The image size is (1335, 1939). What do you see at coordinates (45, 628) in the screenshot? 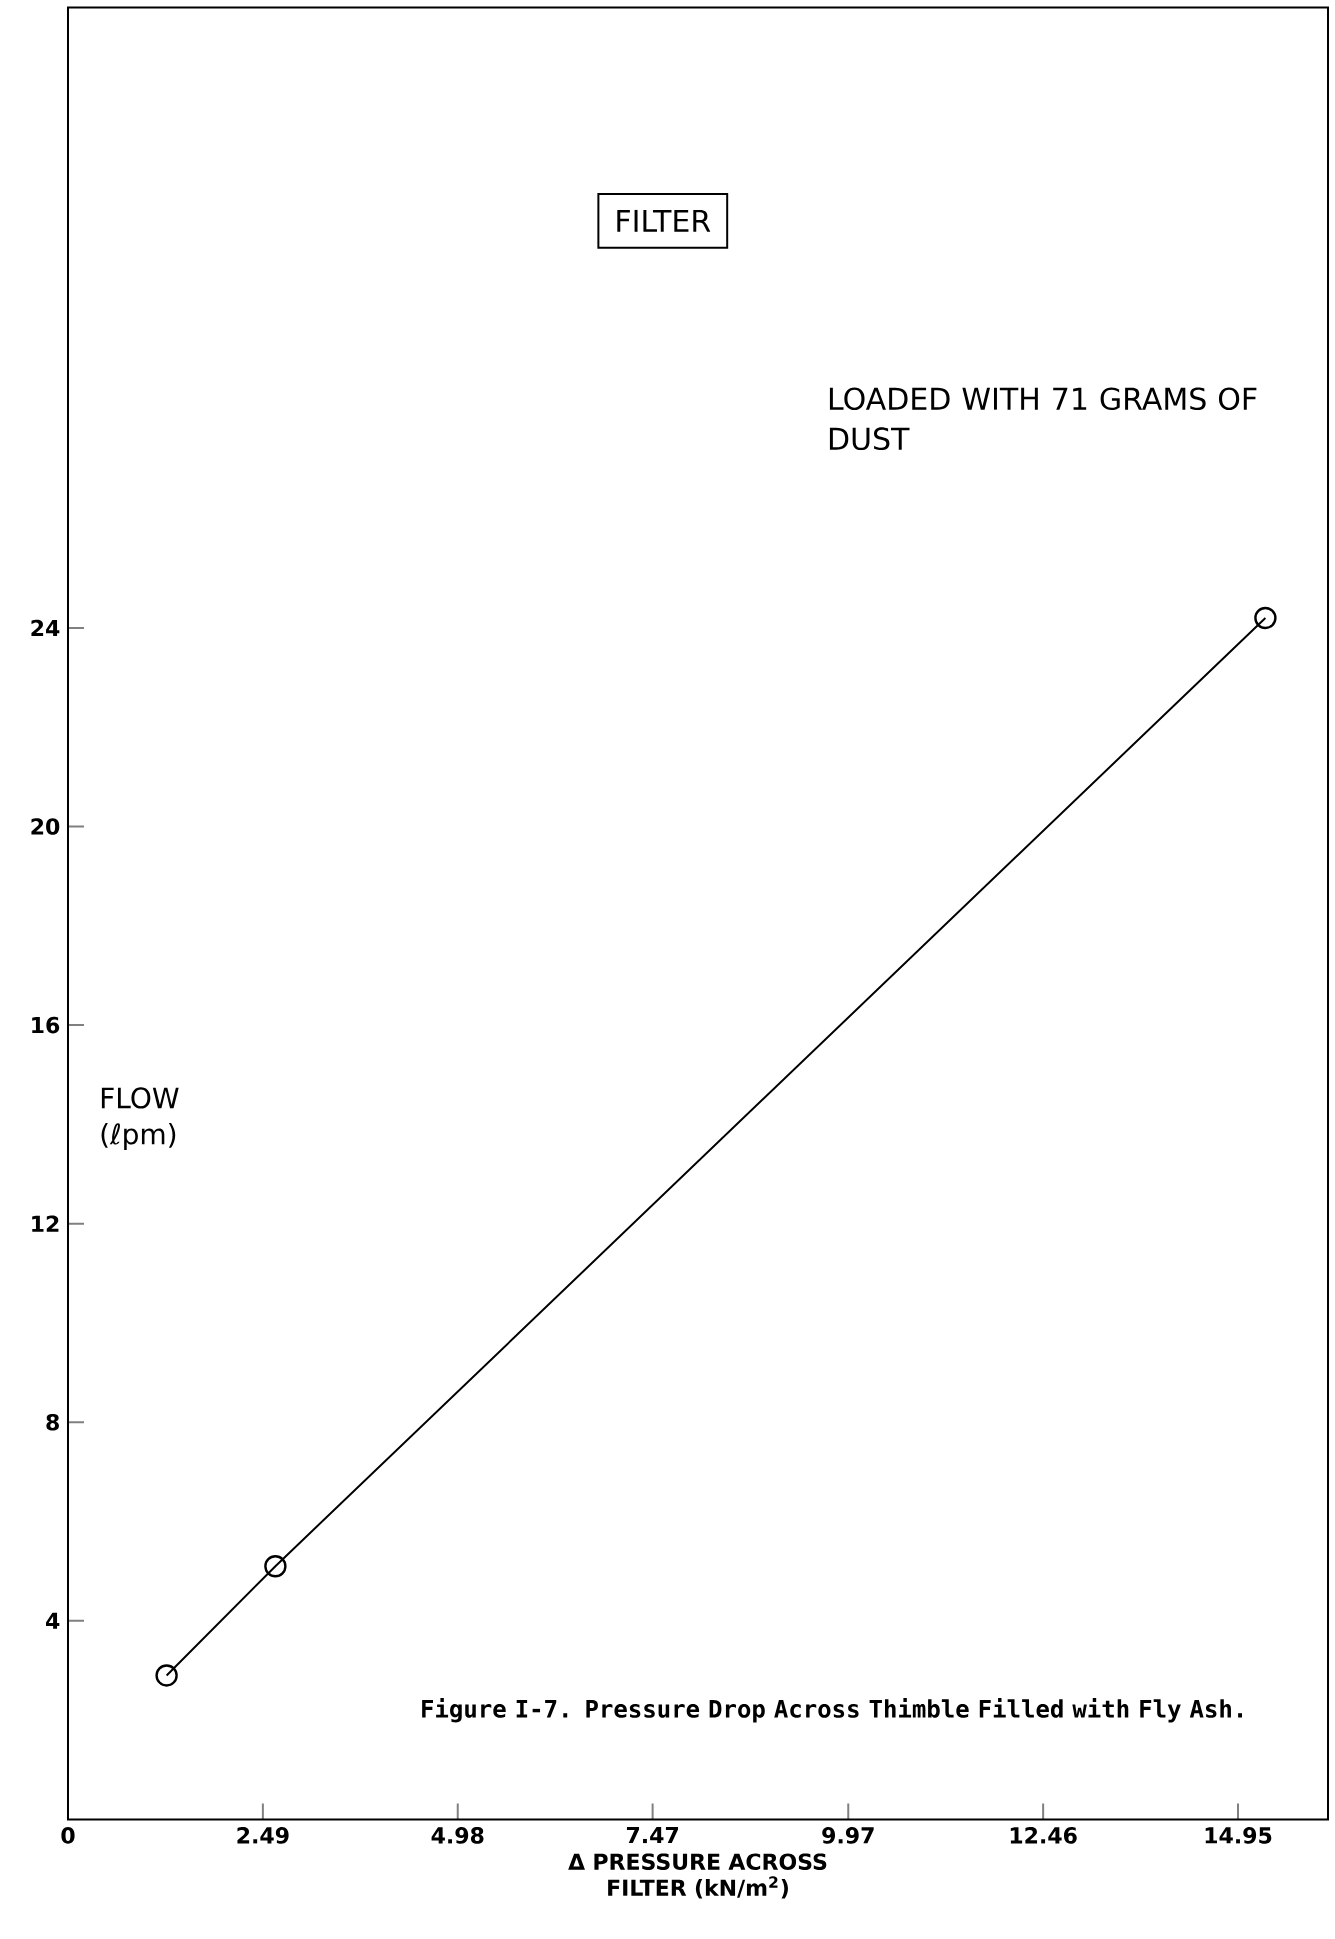
I see `y-tick-label: 24` at bounding box center [45, 628].